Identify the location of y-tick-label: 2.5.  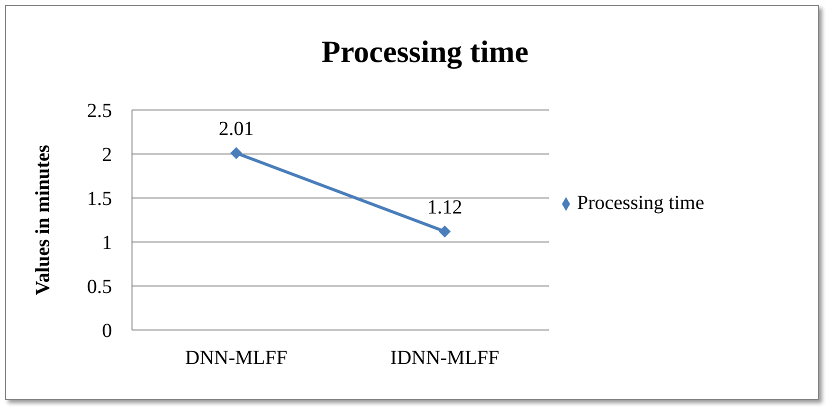
(99, 111).